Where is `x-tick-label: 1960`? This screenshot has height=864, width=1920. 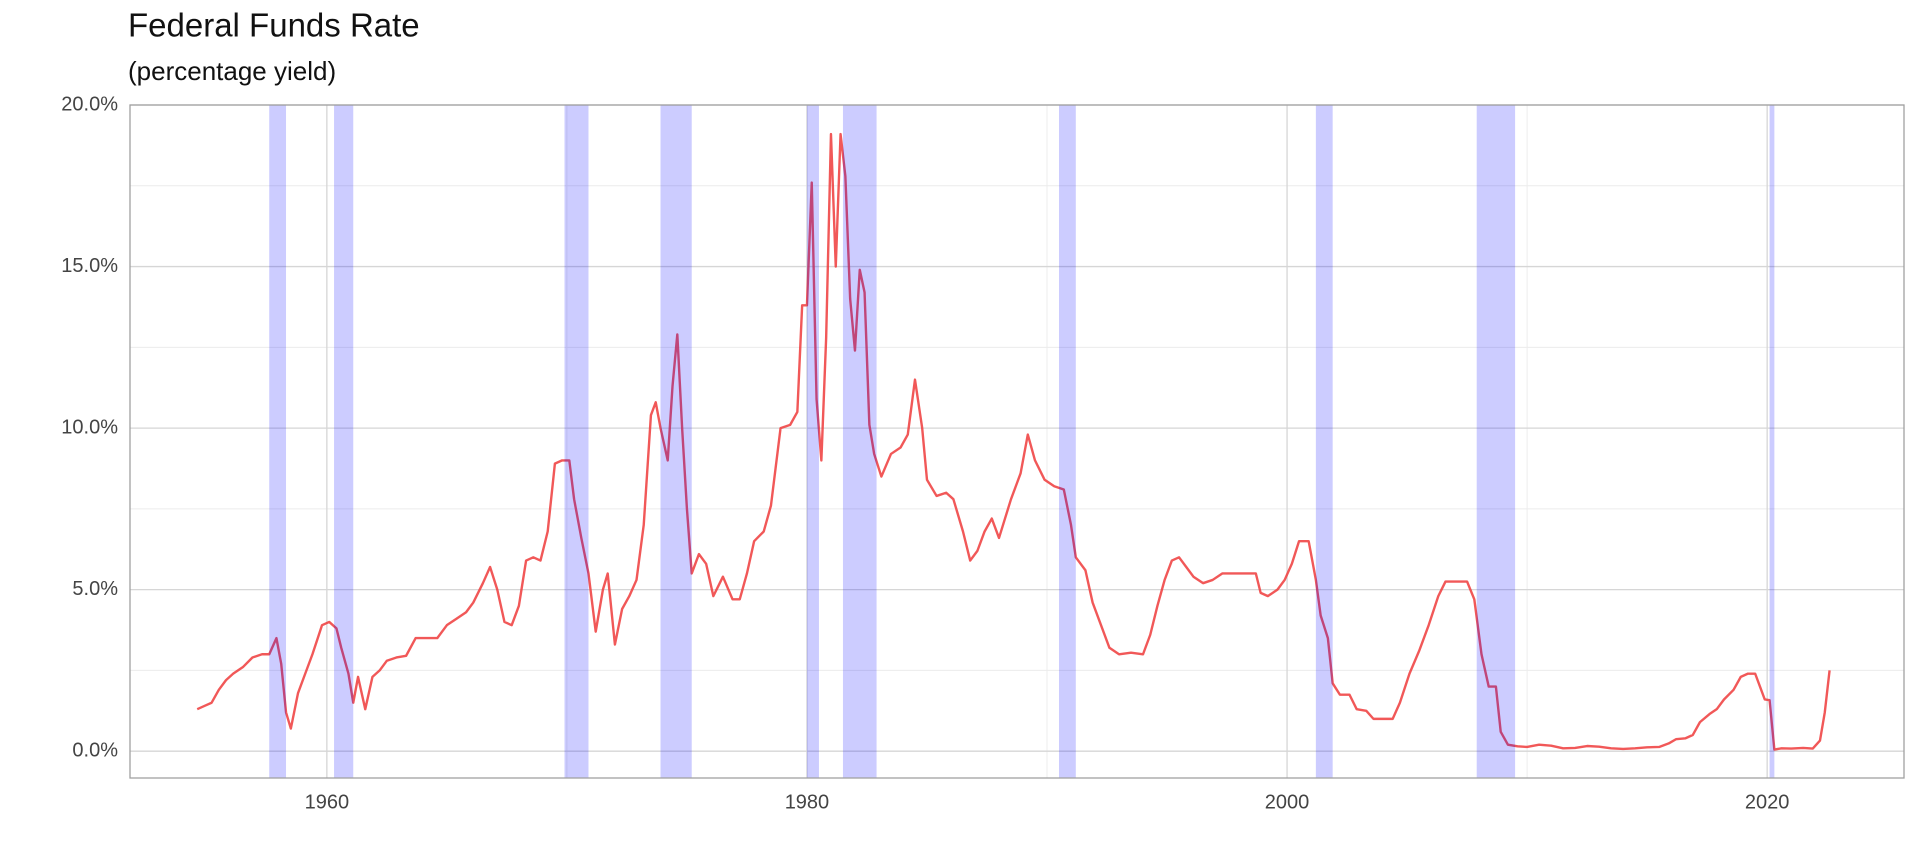
x-tick-label: 1960 is located at coordinates (327, 802).